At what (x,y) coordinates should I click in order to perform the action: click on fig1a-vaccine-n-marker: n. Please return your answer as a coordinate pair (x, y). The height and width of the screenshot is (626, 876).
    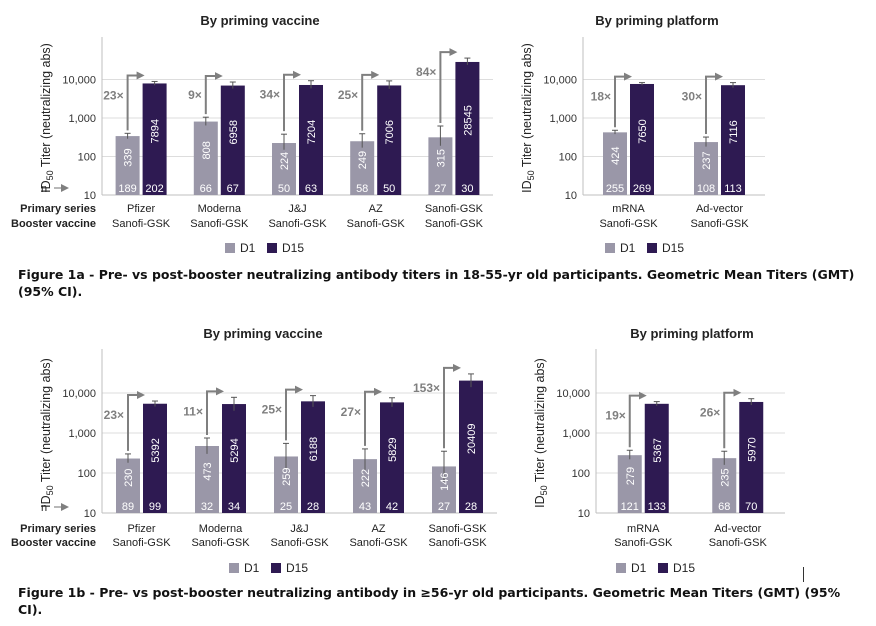
    Looking at the image, I should click on (44, 189).